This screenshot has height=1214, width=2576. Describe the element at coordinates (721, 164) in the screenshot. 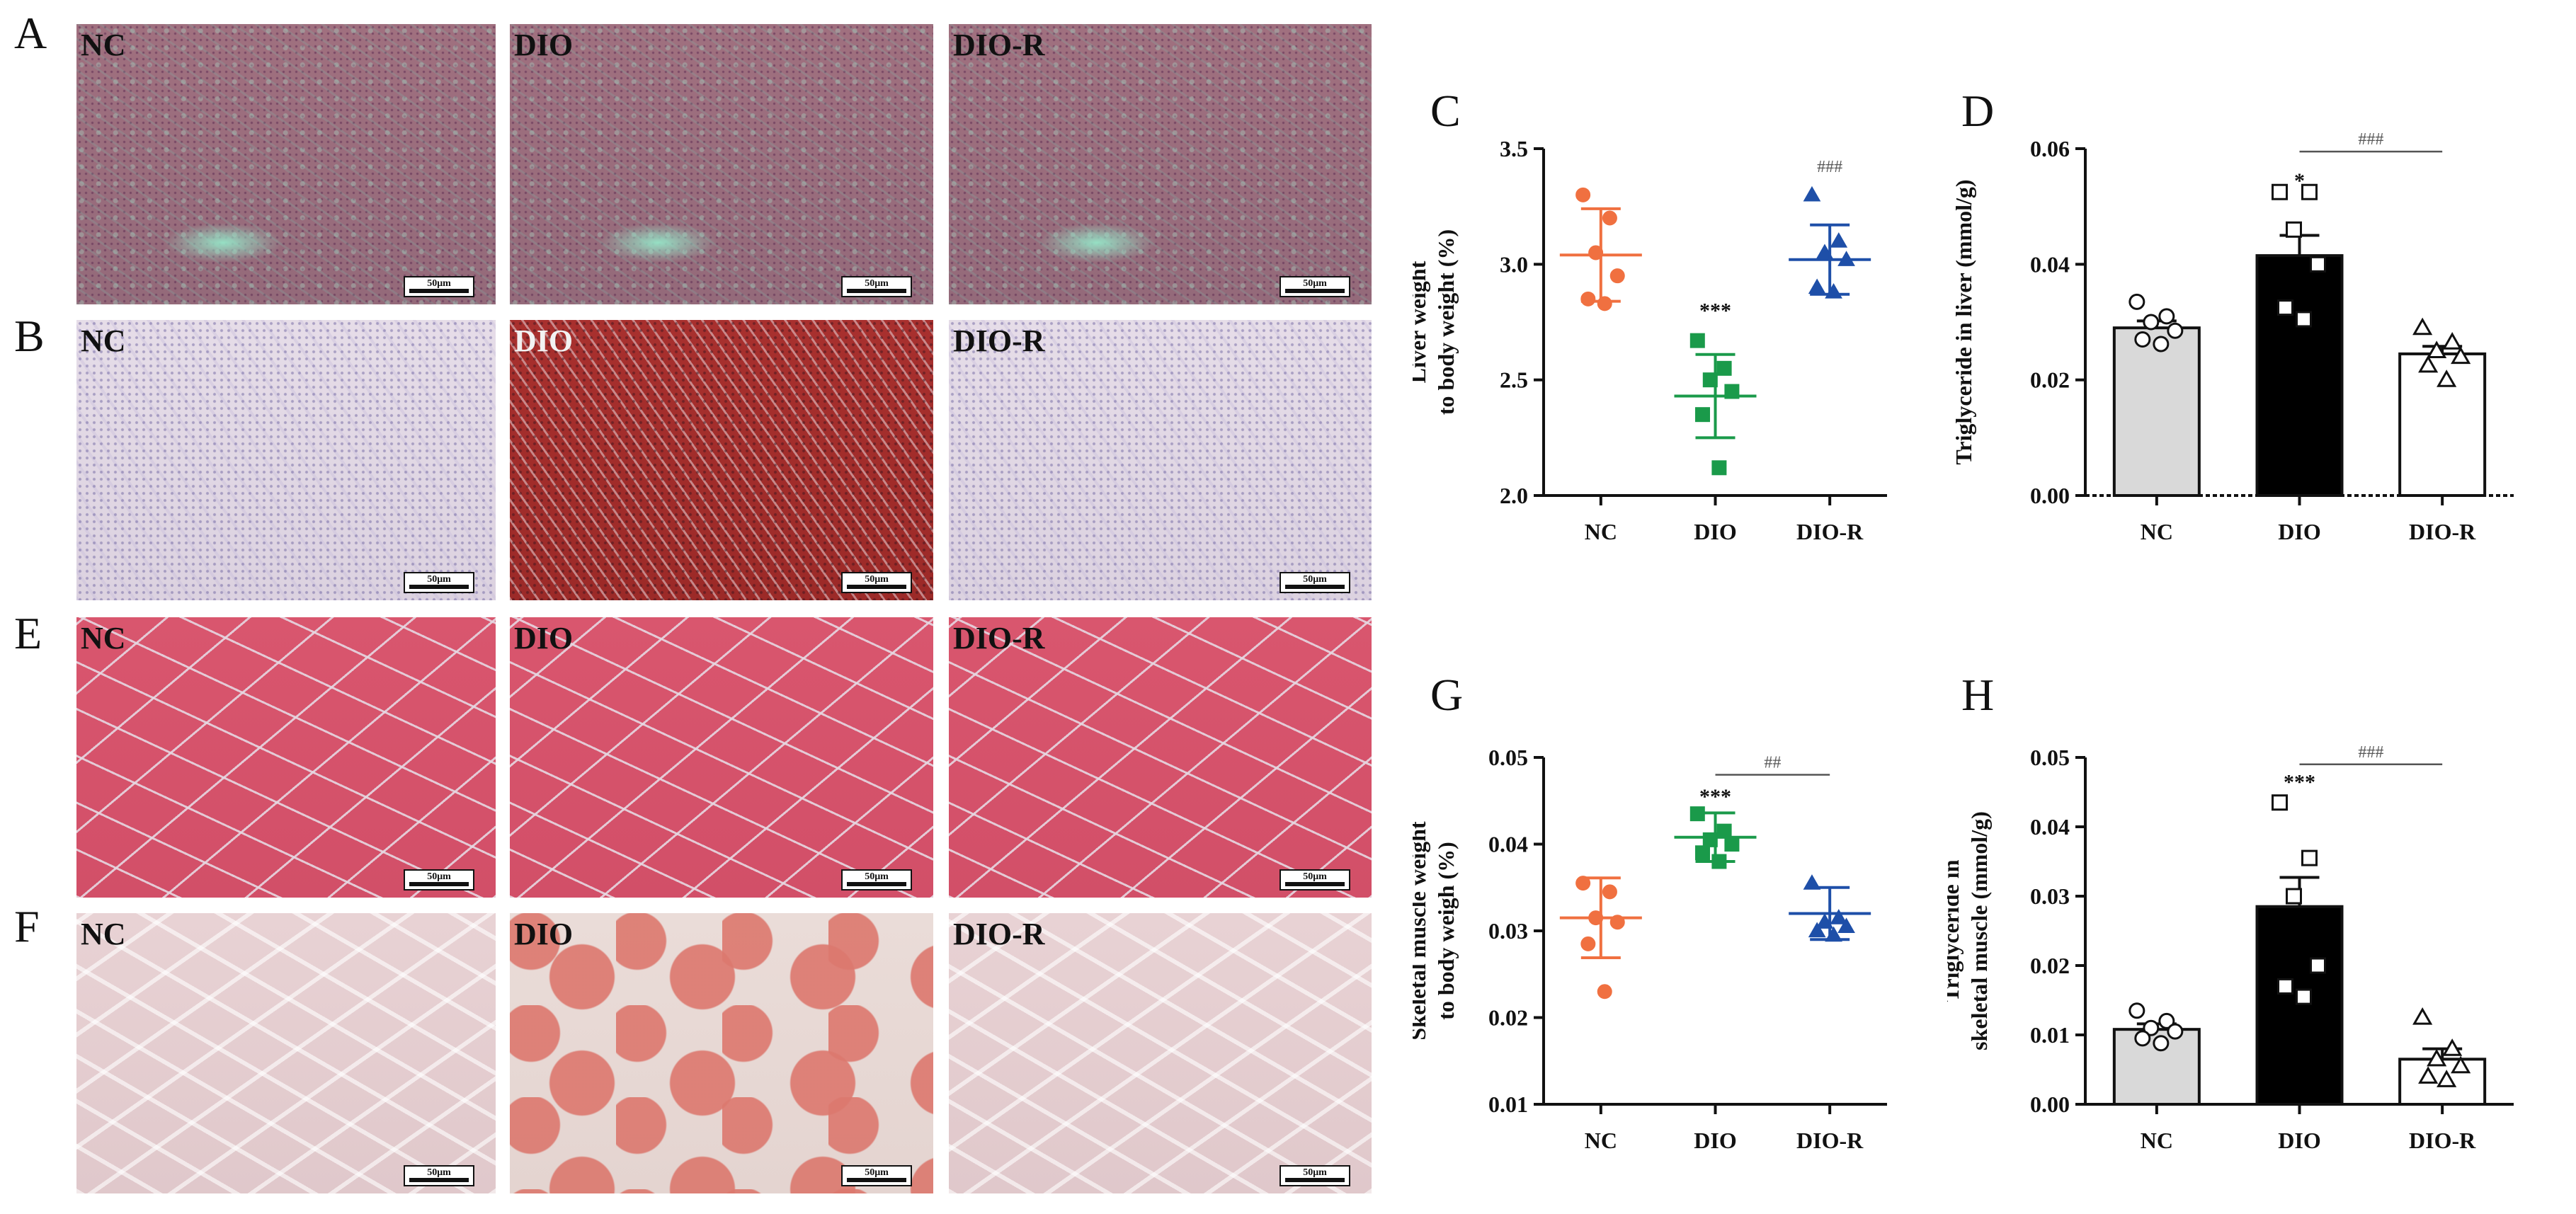

I see `micrograph-a-dio: DIO 50μm` at that location.